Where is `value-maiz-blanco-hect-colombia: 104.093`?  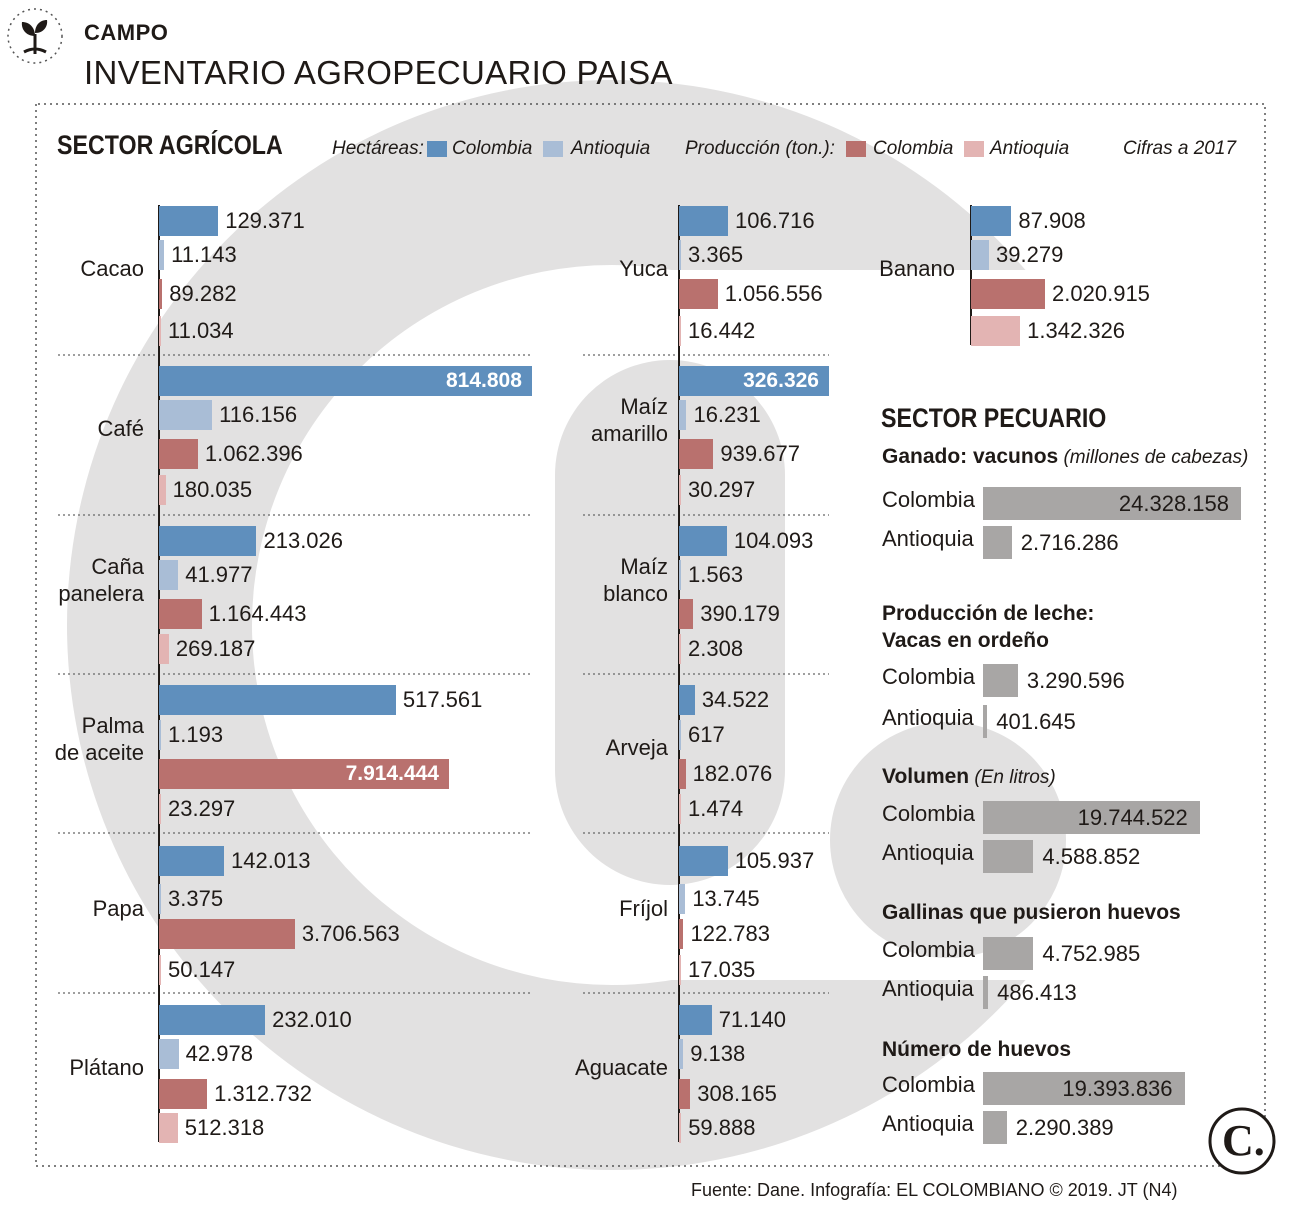
value-maiz-blanco-hect-colombia: 104.093 is located at coordinates (773, 540).